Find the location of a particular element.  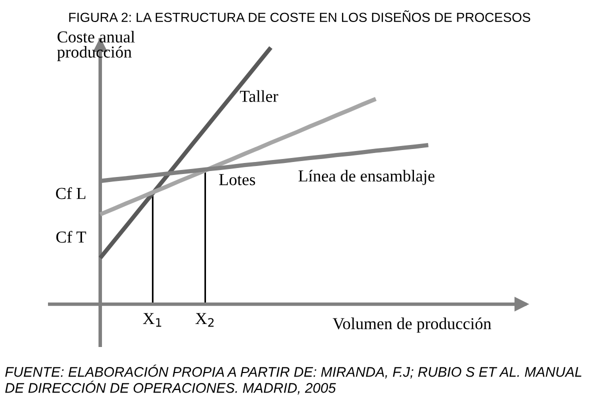

x-tick-label: X$_{2}$ is located at coordinates (204, 320).